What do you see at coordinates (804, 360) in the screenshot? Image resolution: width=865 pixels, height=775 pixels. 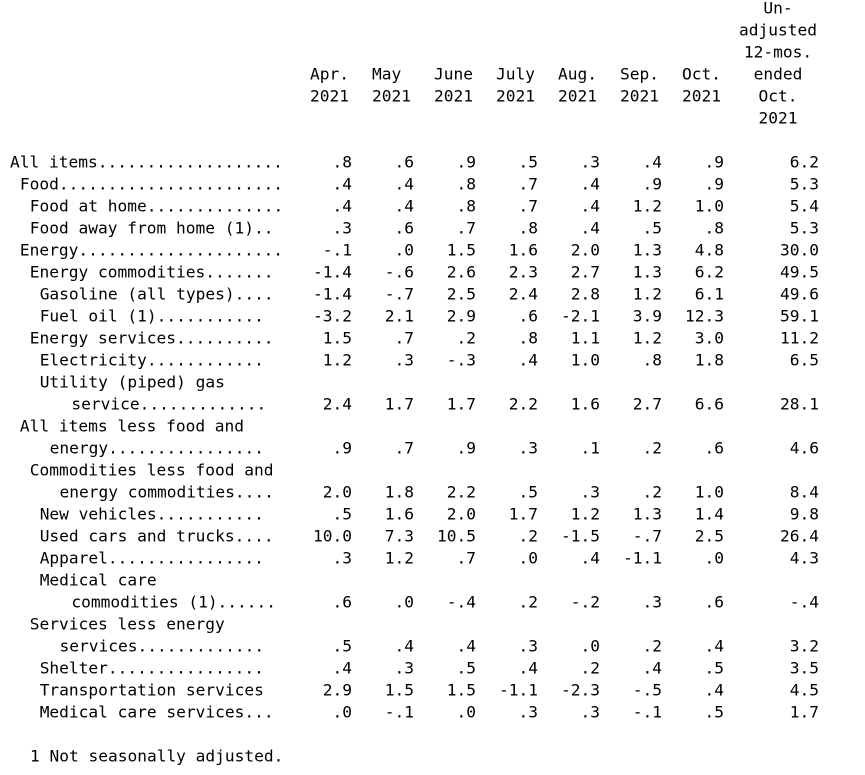 I see `cell-value: 6.5` at bounding box center [804, 360].